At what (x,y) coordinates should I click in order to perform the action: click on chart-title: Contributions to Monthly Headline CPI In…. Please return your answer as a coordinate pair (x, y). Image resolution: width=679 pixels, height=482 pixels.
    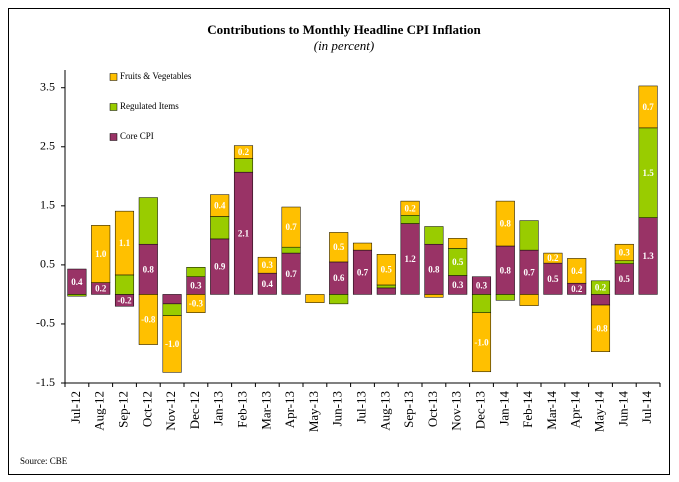
    Looking at the image, I should click on (344, 29).